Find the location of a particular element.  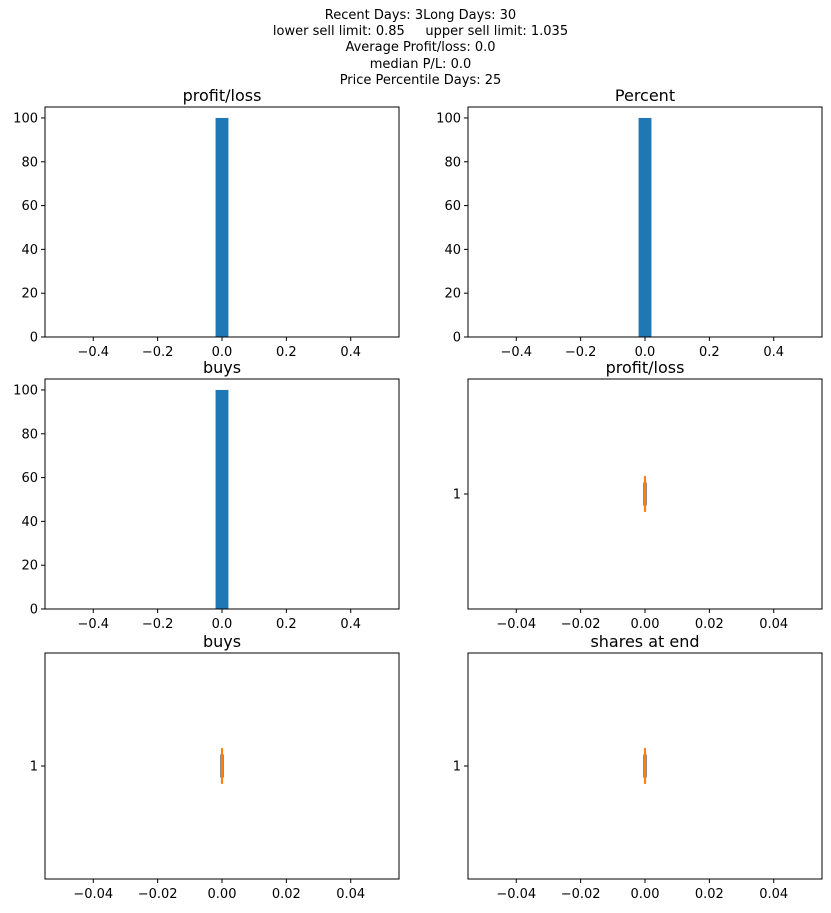

suptitle-line: Average Profit/loss: 0.0 is located at coordinates (420, 48).